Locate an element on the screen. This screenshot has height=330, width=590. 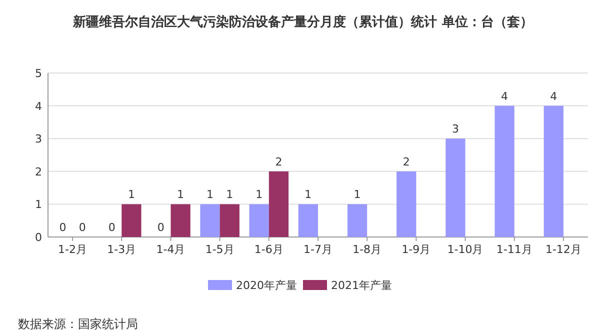
y-tick-label: 5 is located at coordinates (38, 73).